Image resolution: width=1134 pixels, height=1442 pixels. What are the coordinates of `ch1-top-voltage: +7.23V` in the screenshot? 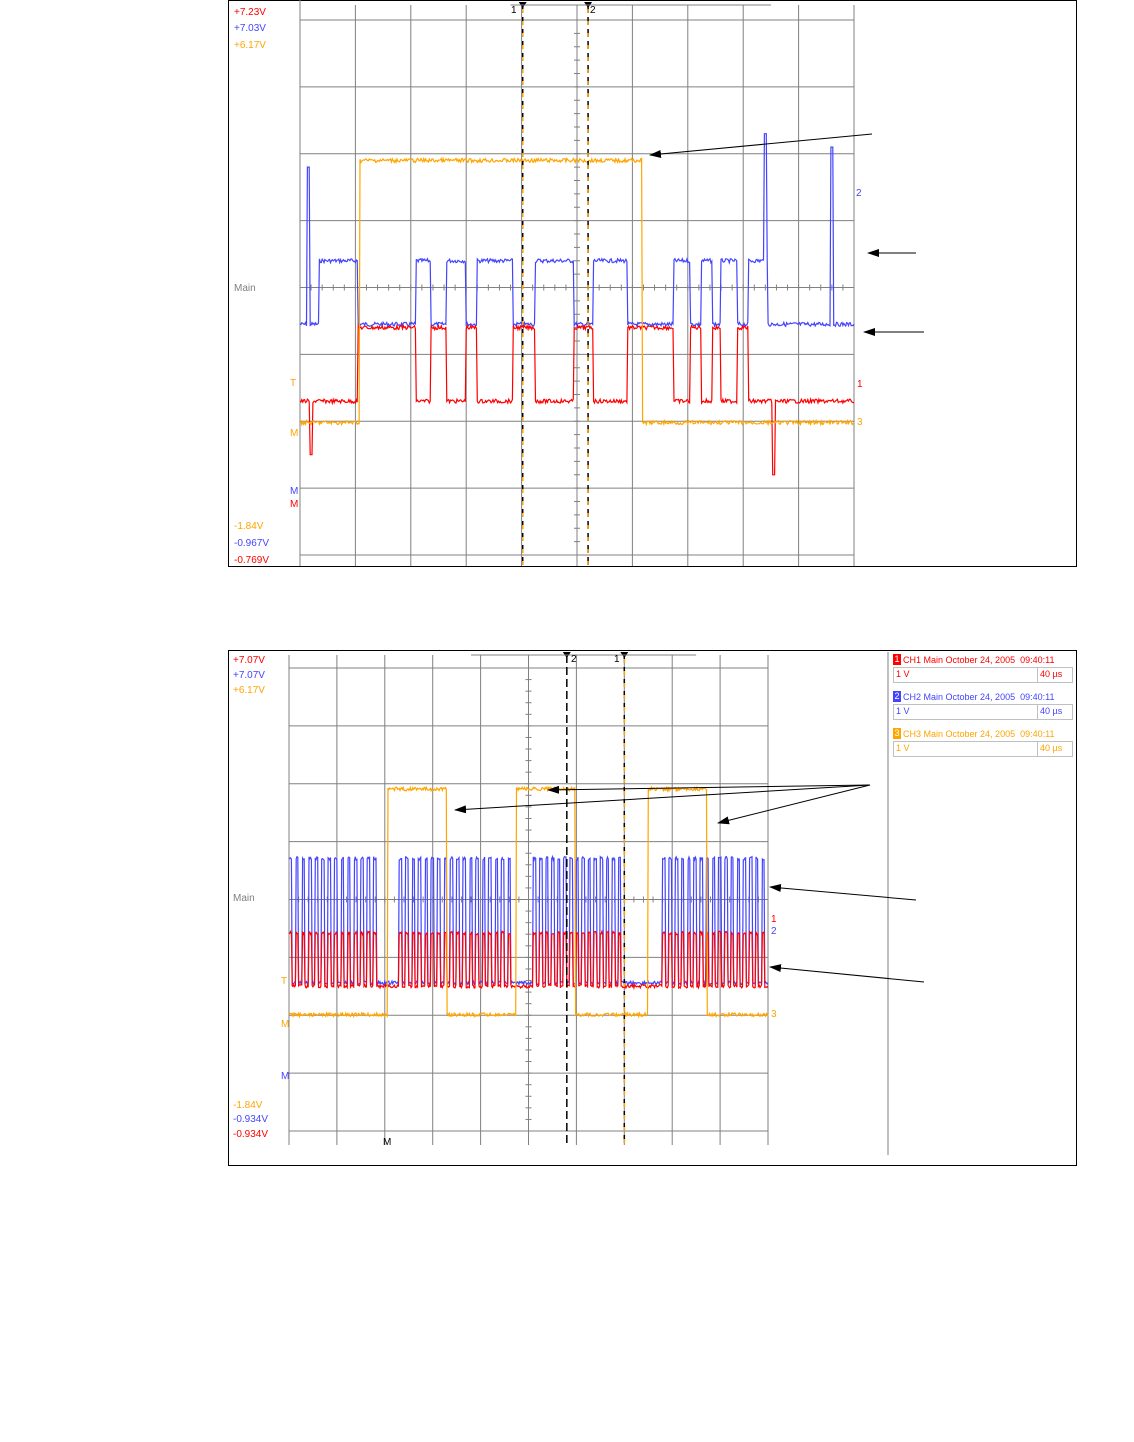 It's located at (250, 12).